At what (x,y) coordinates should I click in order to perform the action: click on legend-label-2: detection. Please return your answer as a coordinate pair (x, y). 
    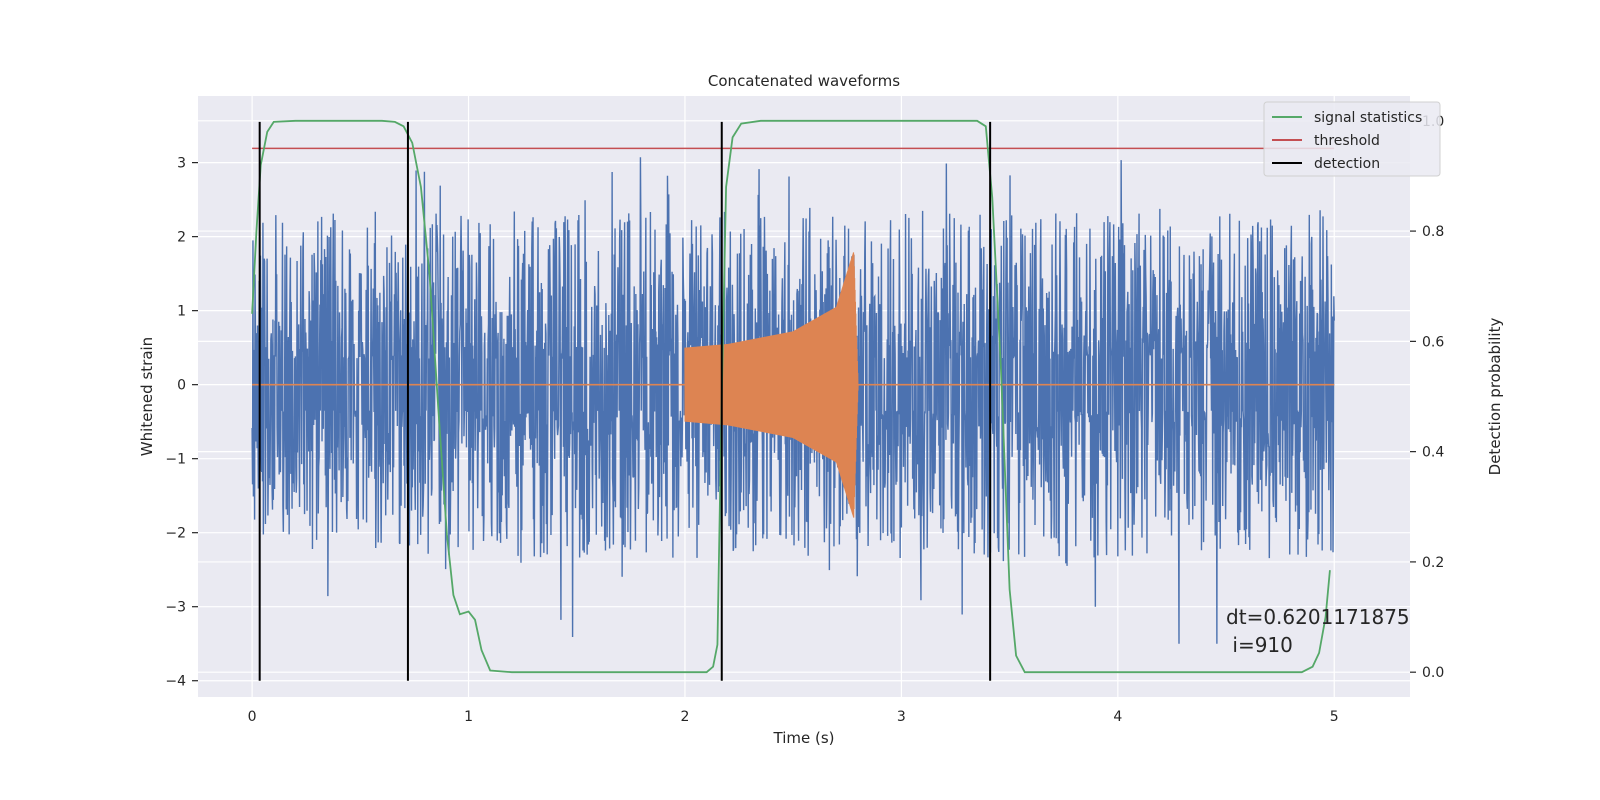
    Looking at the image, I should click on (1347, 164).